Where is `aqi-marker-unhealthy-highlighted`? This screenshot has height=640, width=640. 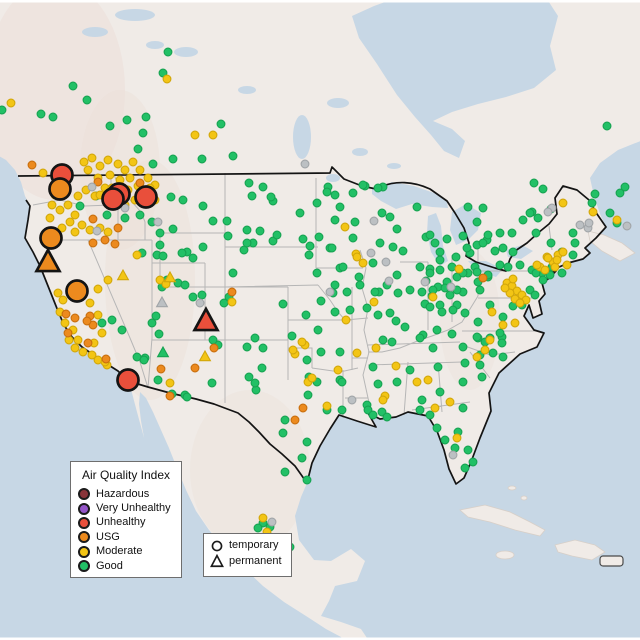 aqi-marker-unhealthy-highlighted is located at coordinates (113, 199).